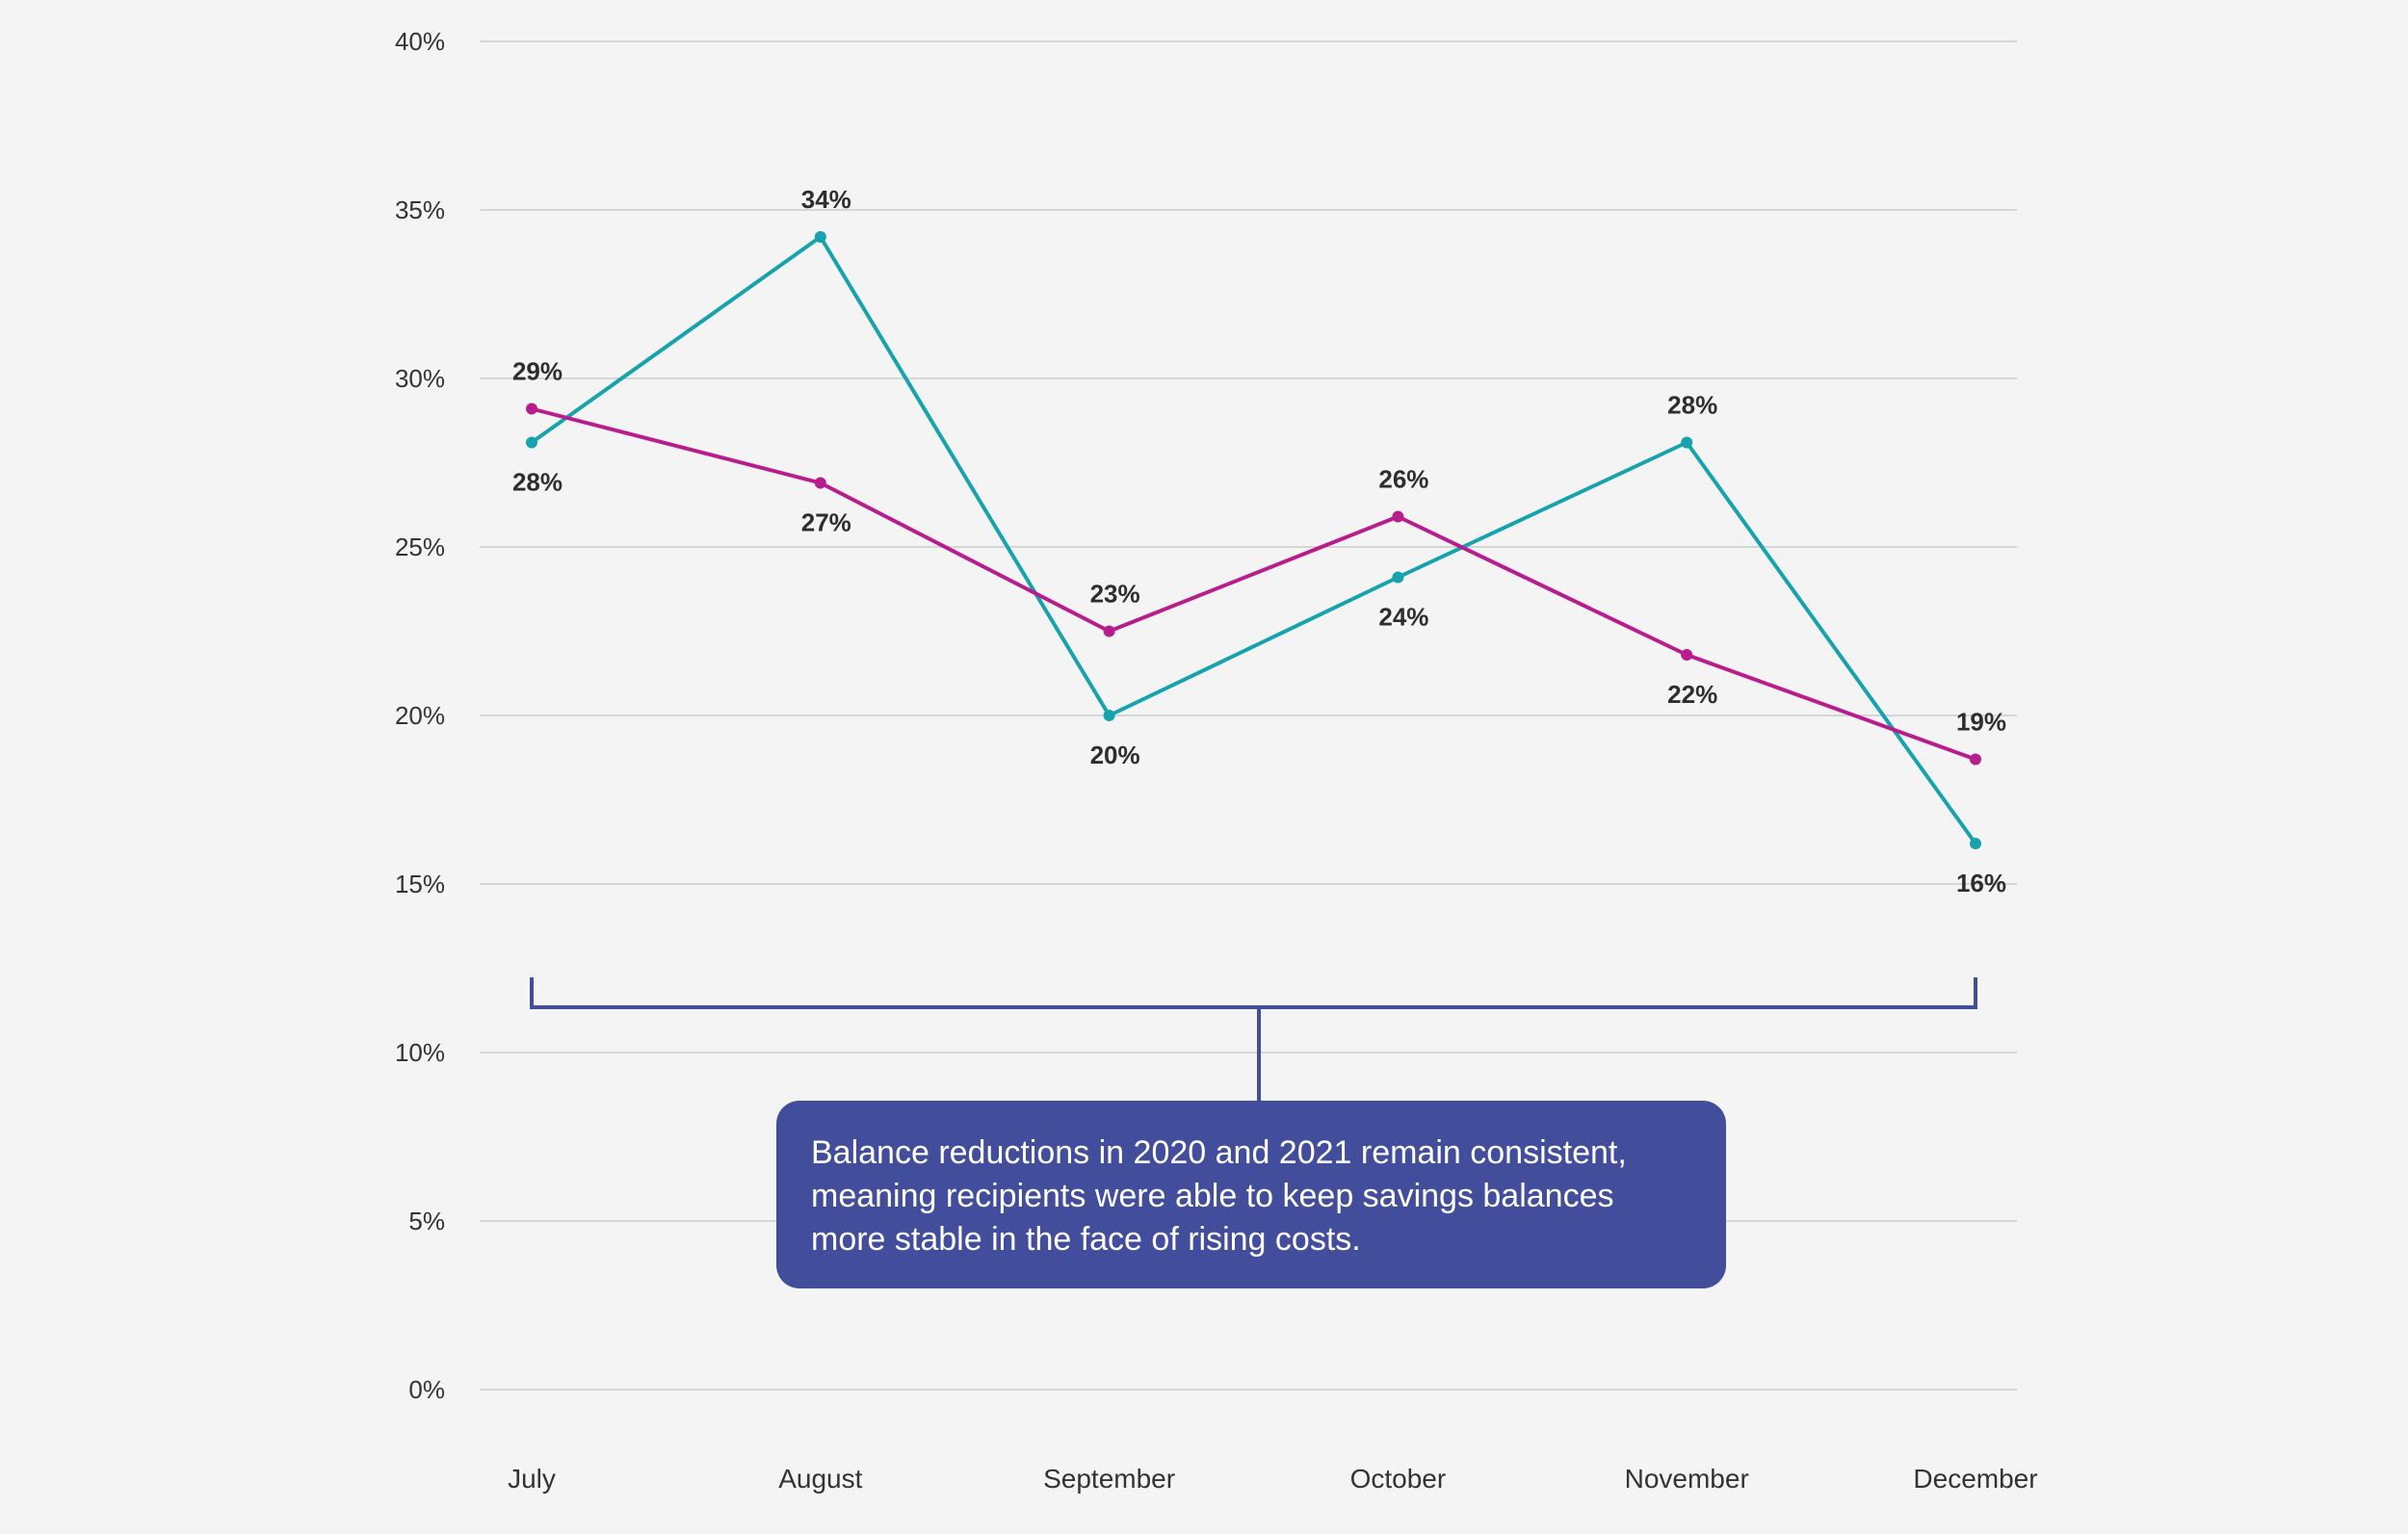 This screenshot has height=1534, width=2408. What do you see at coordinates (1253, 1039) in the screenshot?
I see `annotation-bracket` at bounding box center [1253, 1039].